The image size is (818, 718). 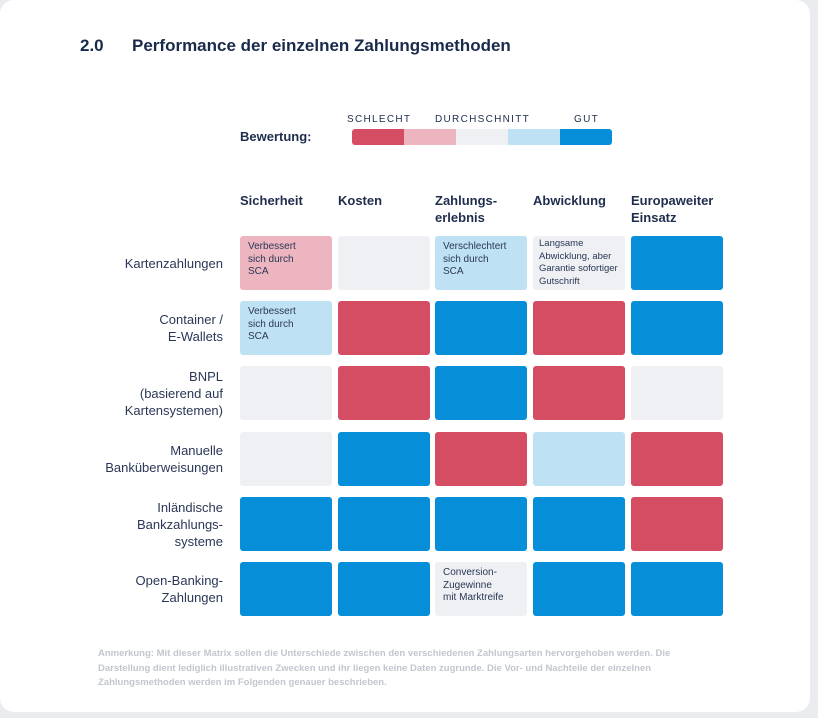 I want to click on section-number: 2.0, so click(x=92, y=45).